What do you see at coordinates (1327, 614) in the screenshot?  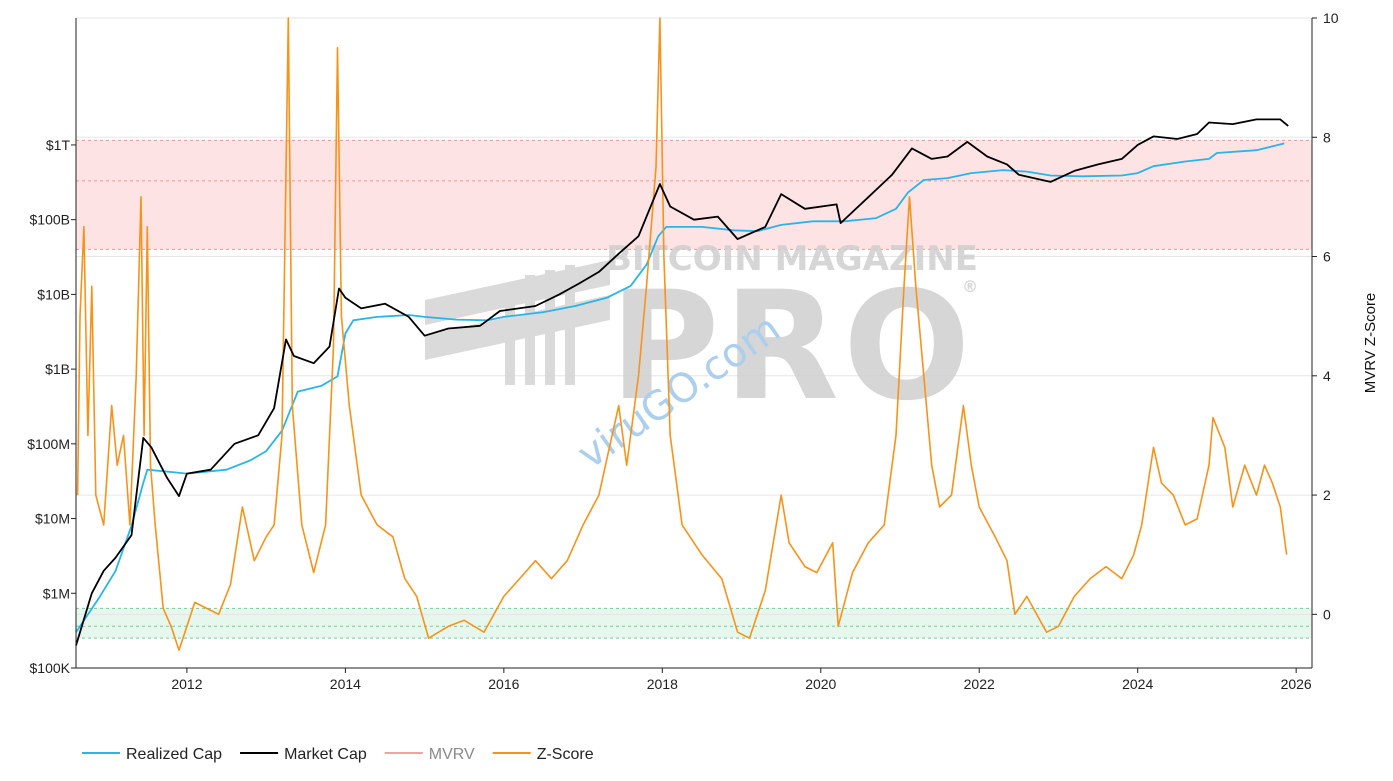 I see `y-right-tick-label: 0` at bounding box center [1327, 614].